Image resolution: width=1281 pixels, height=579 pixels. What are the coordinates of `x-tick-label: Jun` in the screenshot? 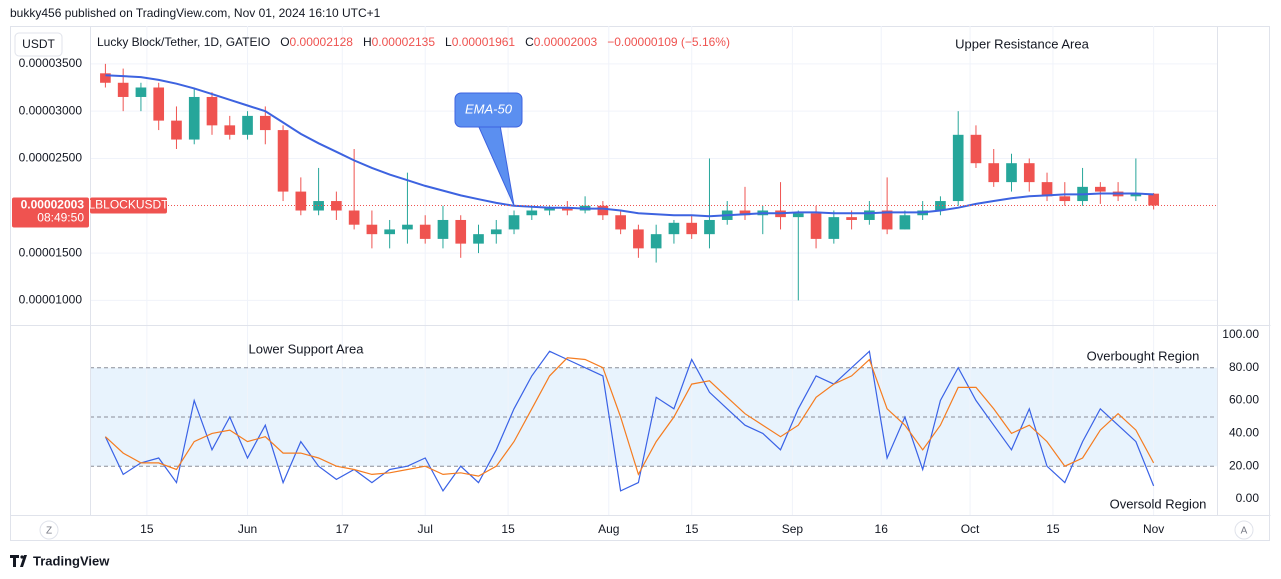 It's located at (247, 529).